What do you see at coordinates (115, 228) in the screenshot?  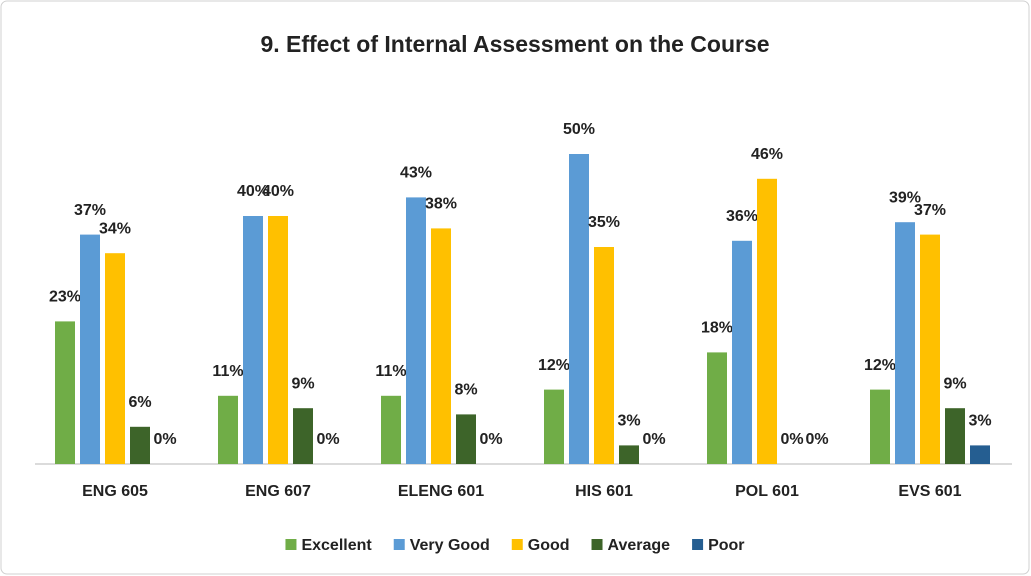 I see `data-label: 34%` at bounding box center [115, 228].